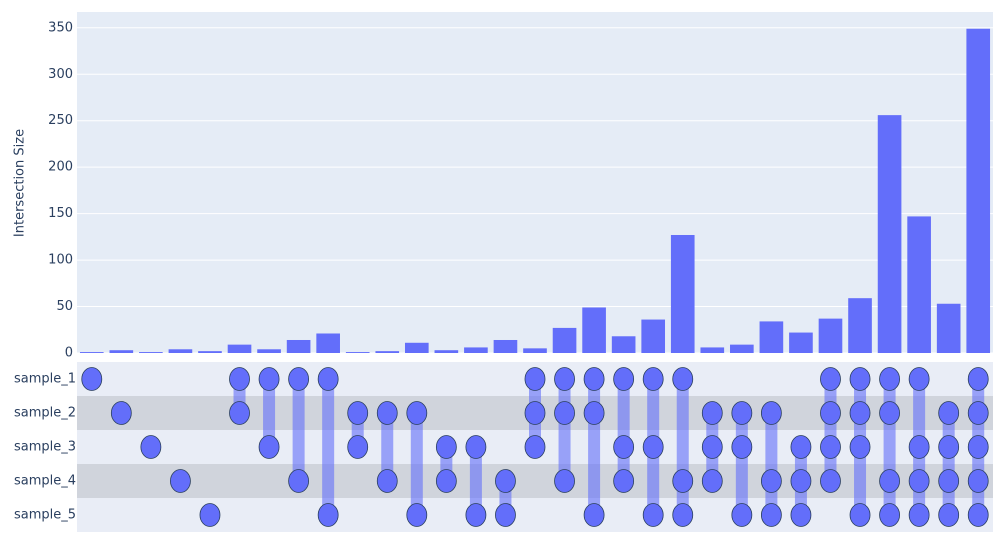 This screenshot has width=1004, height=543. I want to click on set-label: sample_3, so click(45, 447).